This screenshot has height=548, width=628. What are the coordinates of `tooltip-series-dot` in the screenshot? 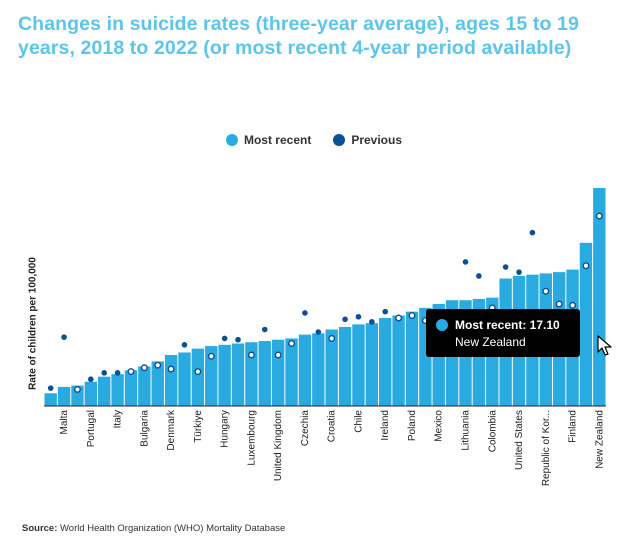 It's located at (442, 325).